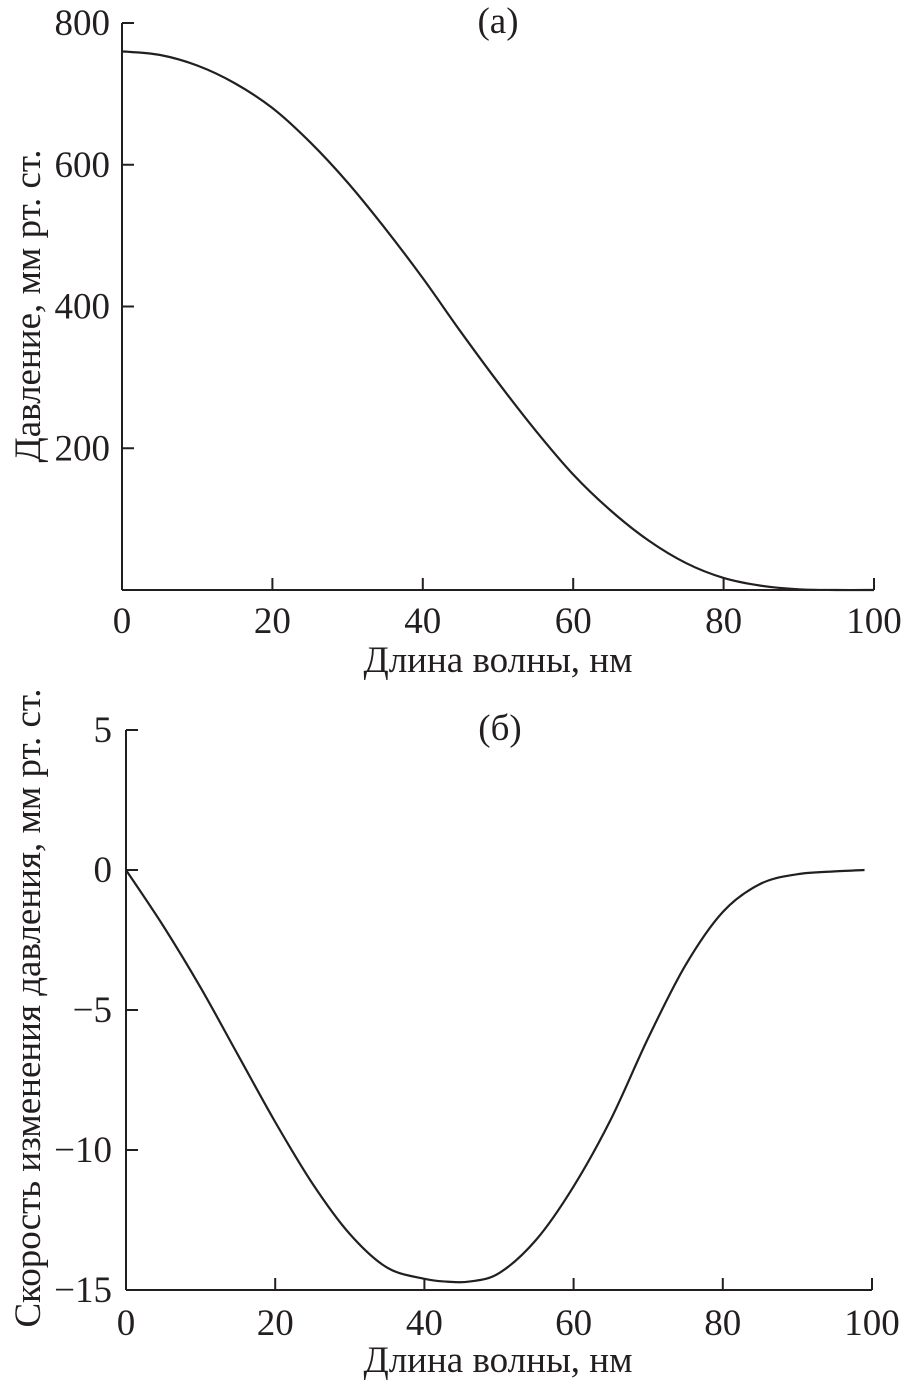 This screenshot has width=905, height=1385. Describe the element at coordinates (83, 1290) in the screenshot. I see `panel-b-y-tick-label: −15` at that location.